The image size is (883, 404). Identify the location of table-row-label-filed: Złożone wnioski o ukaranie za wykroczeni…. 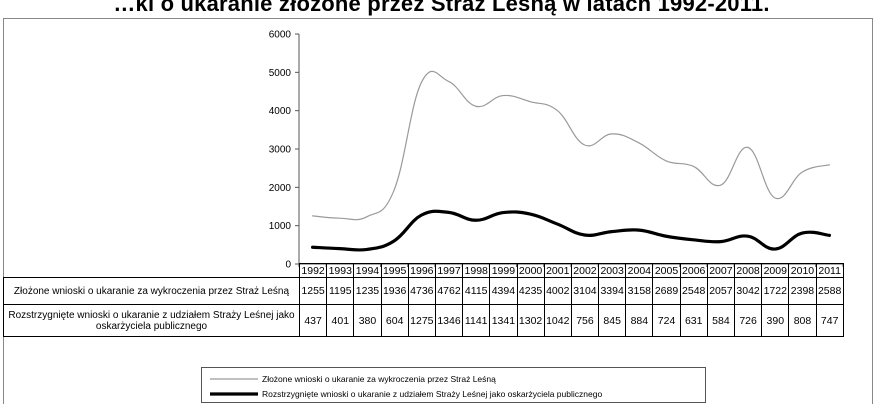
(151, 291).